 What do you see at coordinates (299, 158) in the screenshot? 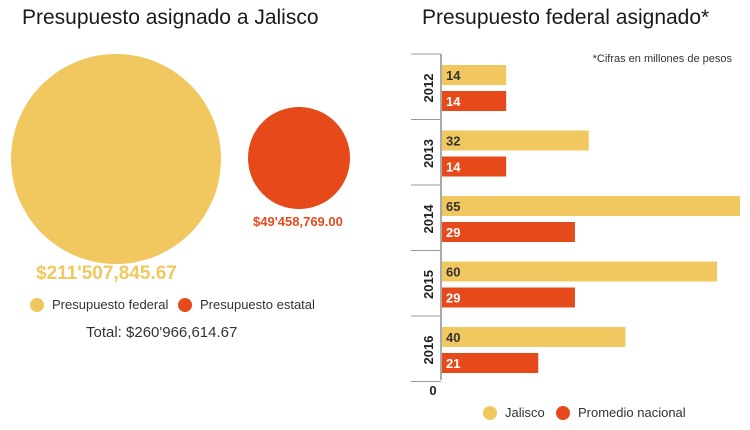
I see `state-budget-circle` at bounding box center [299, 158].